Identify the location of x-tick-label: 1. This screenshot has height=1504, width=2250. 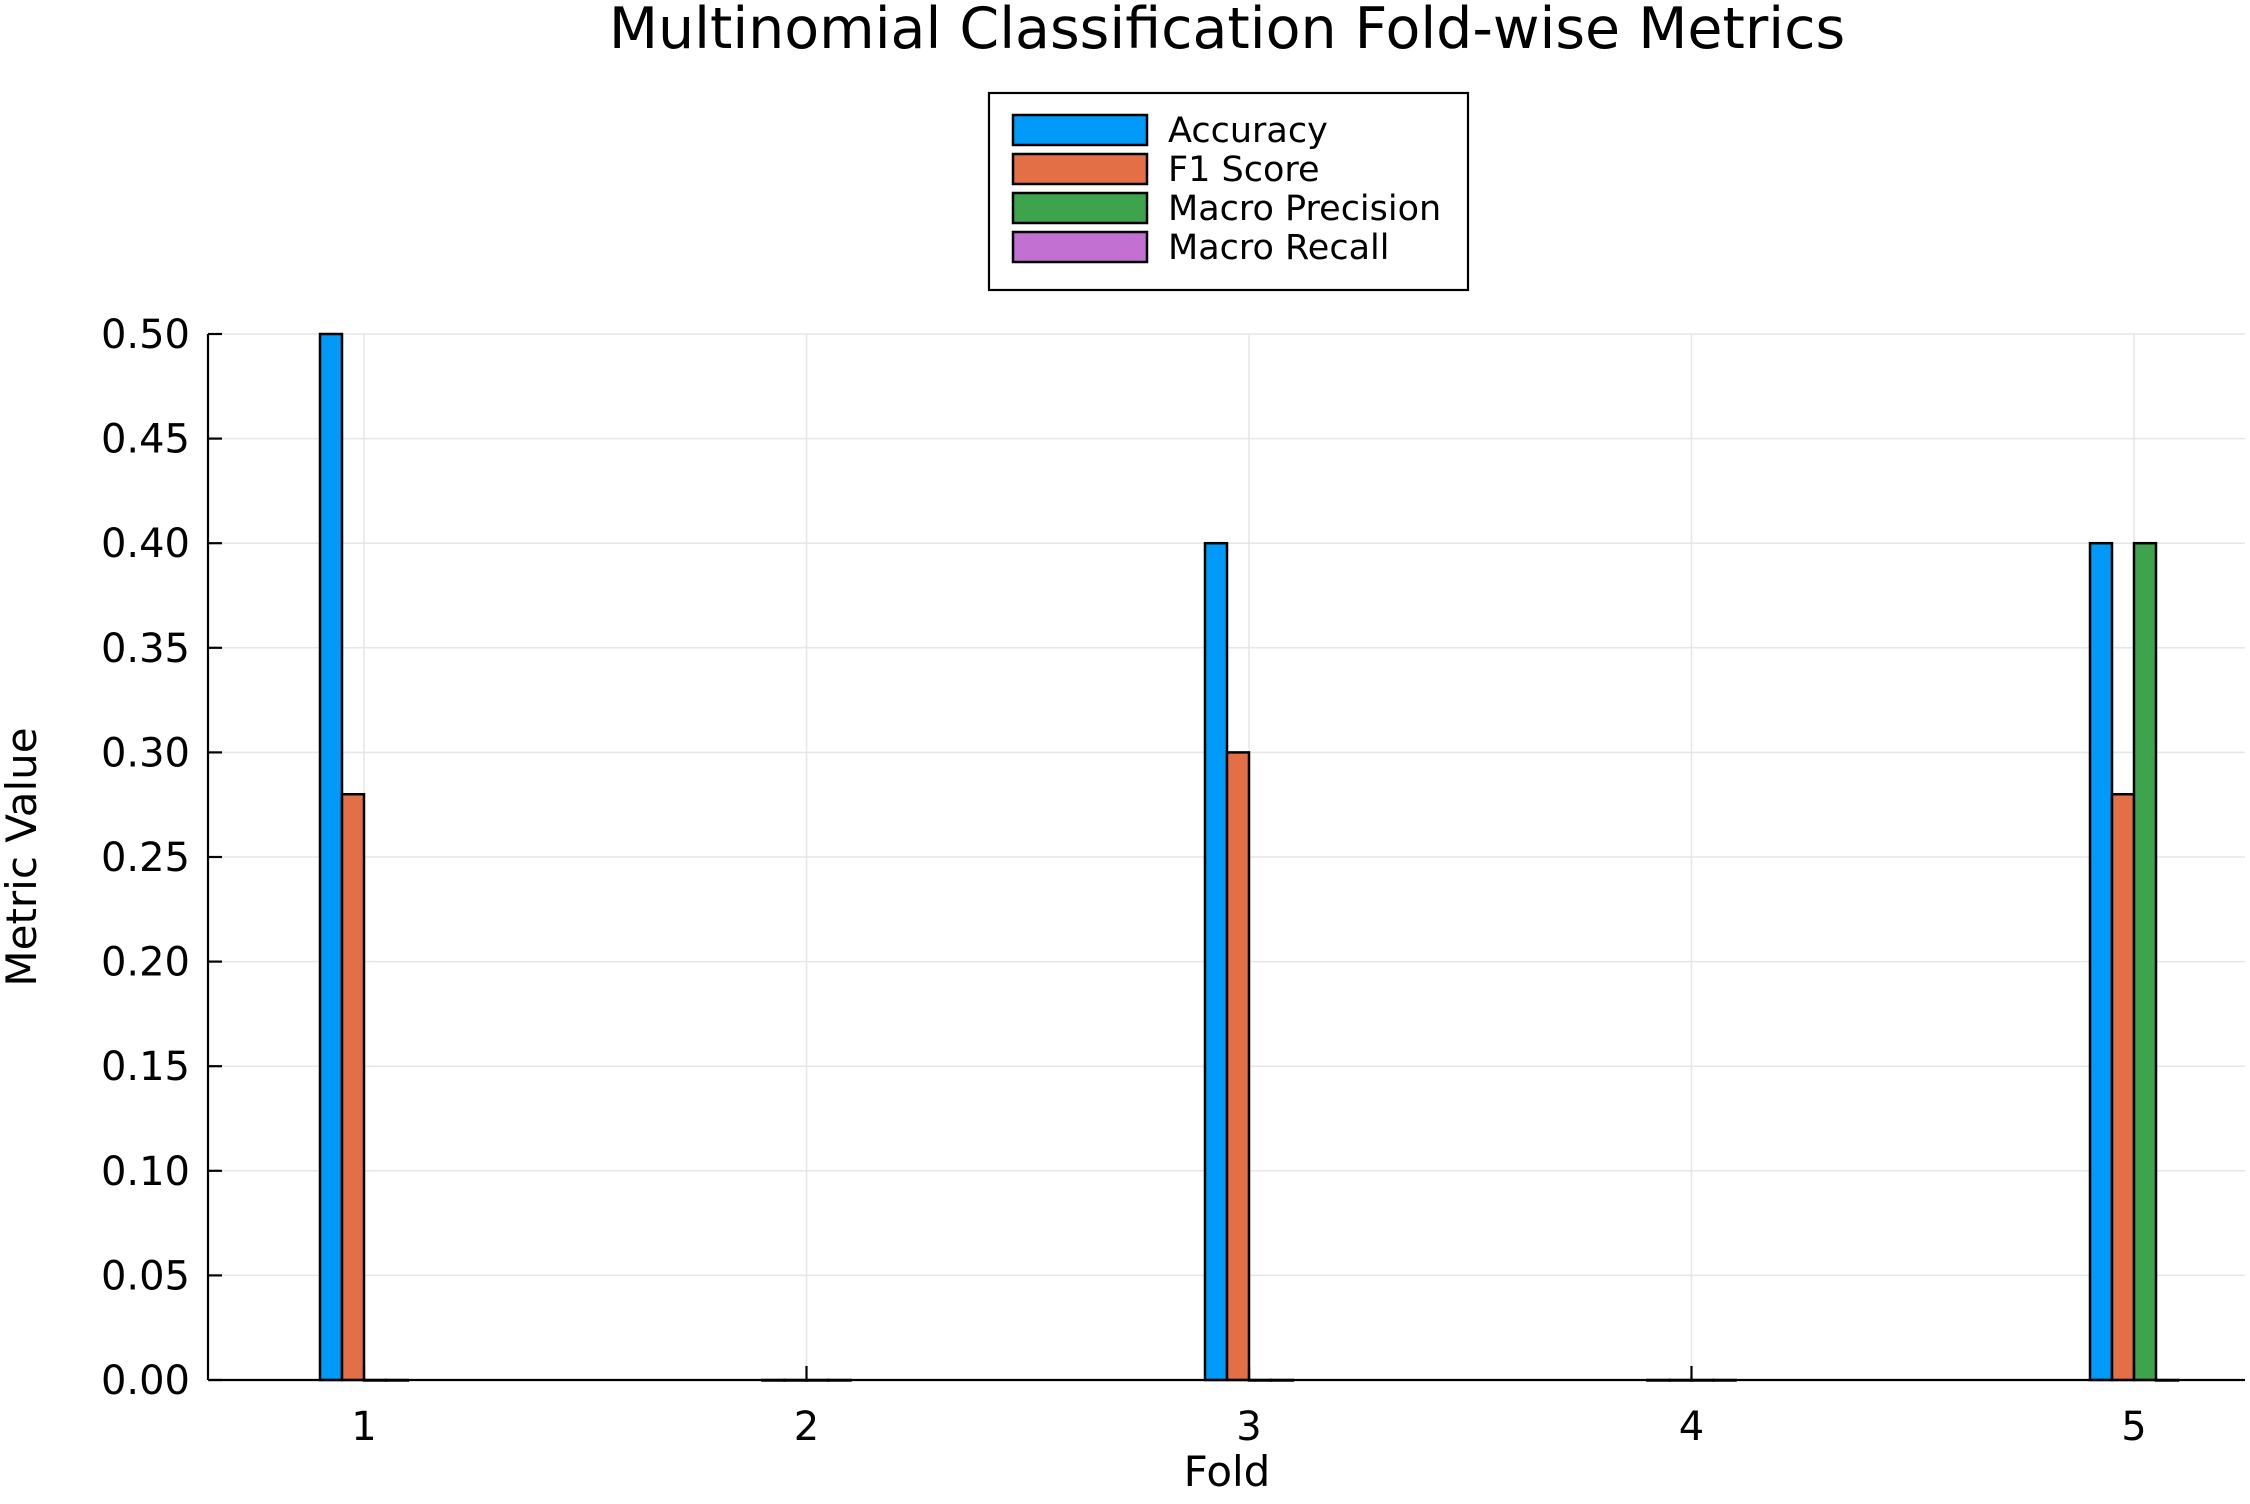
(363, 1427).